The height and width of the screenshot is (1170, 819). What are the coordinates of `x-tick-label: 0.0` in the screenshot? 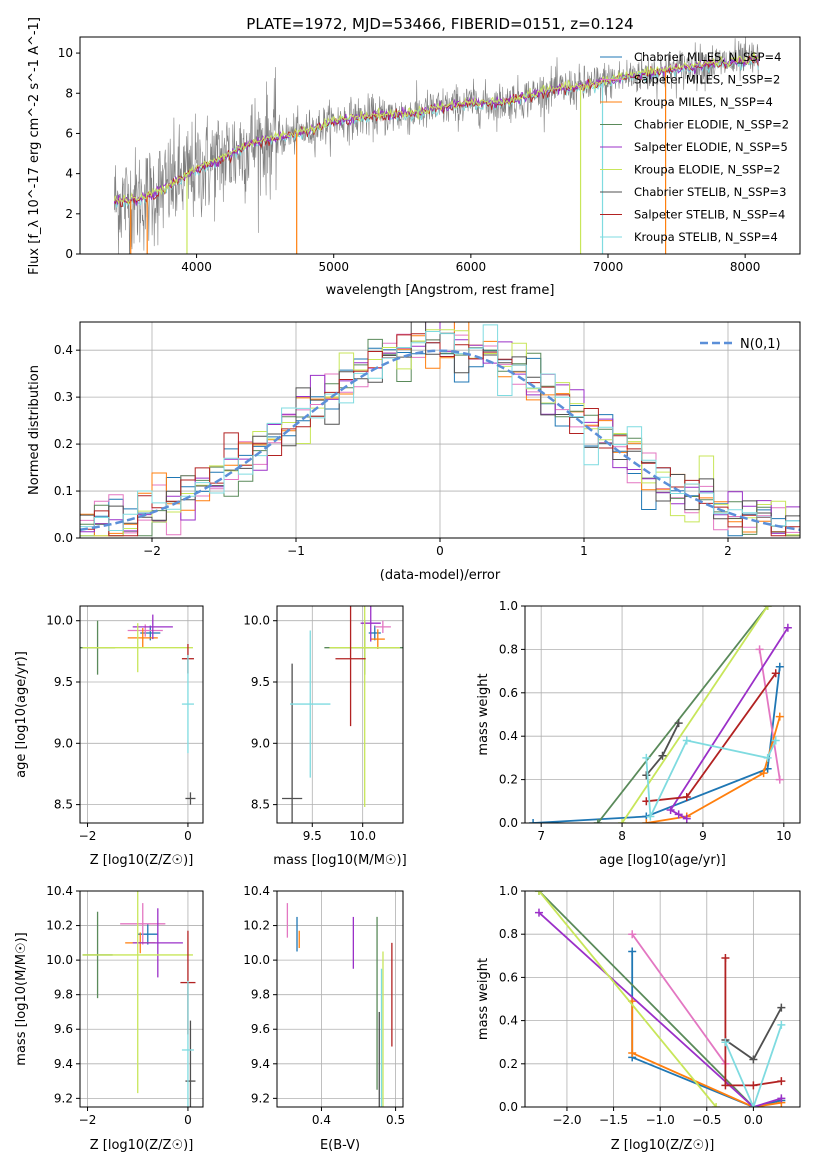 It's located at (753, 1120).